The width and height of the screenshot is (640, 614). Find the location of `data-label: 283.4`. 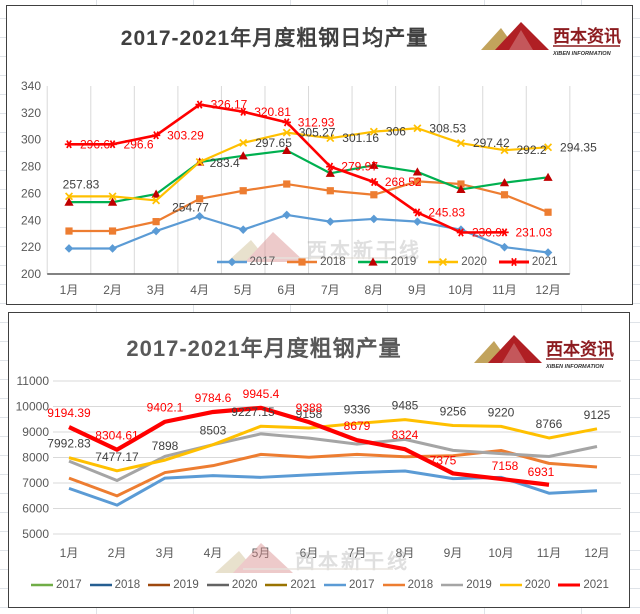

data-label: 283.4 is located at coordinates (225, 163).